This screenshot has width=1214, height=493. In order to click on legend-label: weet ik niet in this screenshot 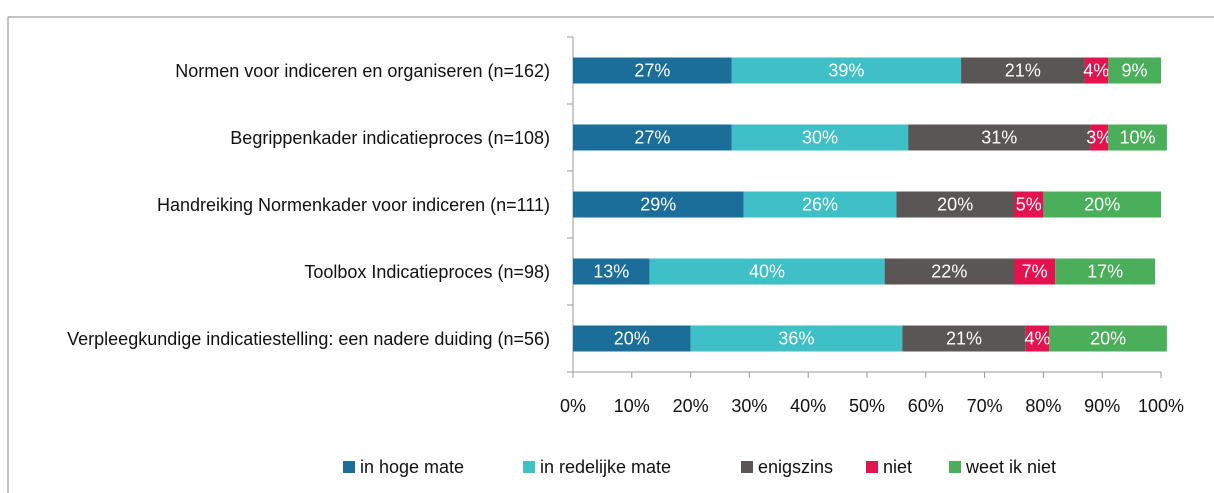, I will do `click(1010, 467)`.